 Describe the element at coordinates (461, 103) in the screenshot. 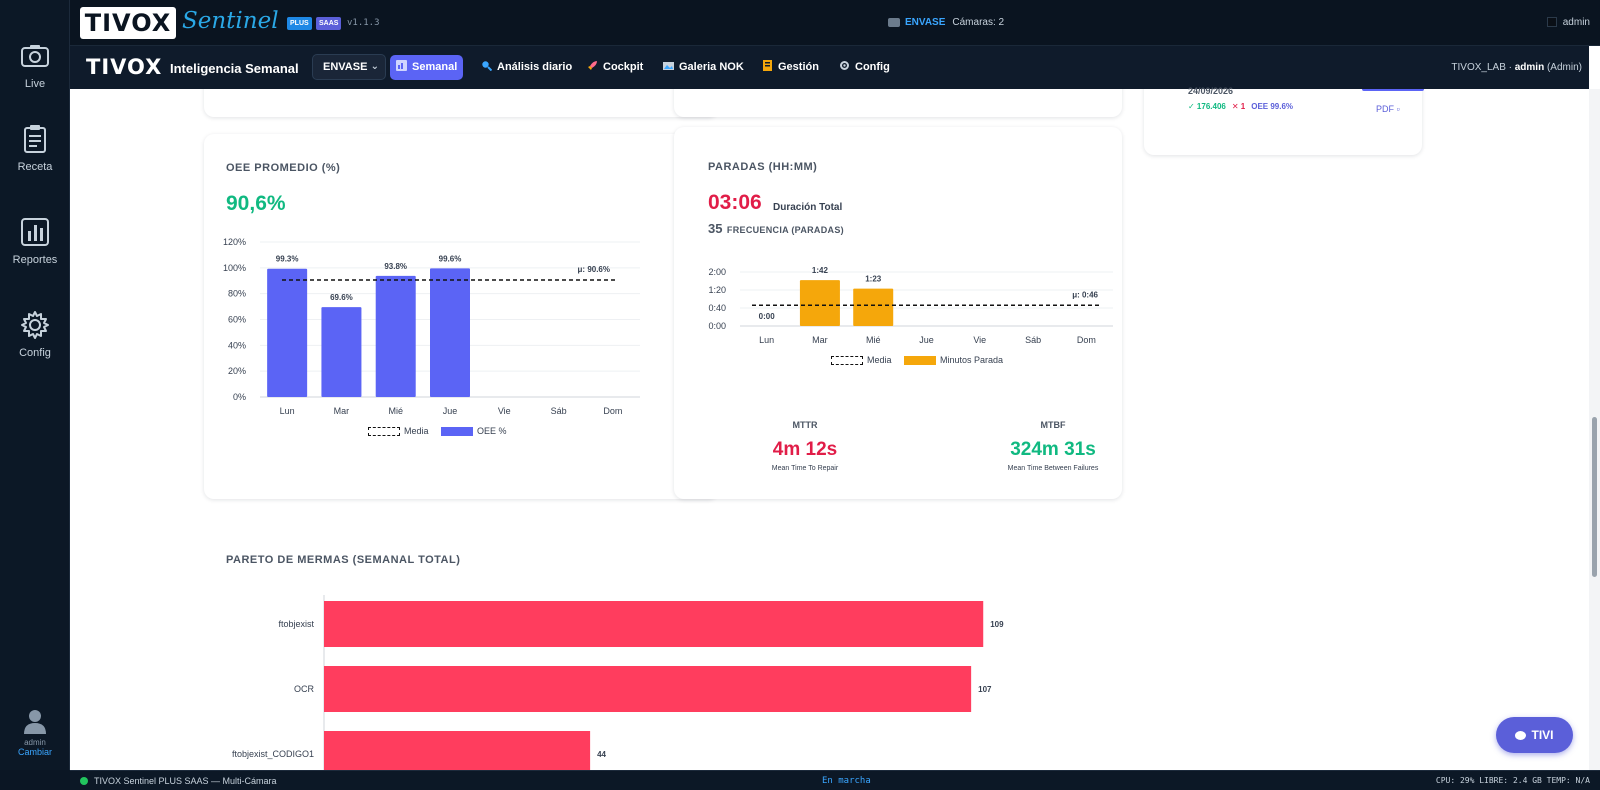

I see `card-previous-left` at that location.